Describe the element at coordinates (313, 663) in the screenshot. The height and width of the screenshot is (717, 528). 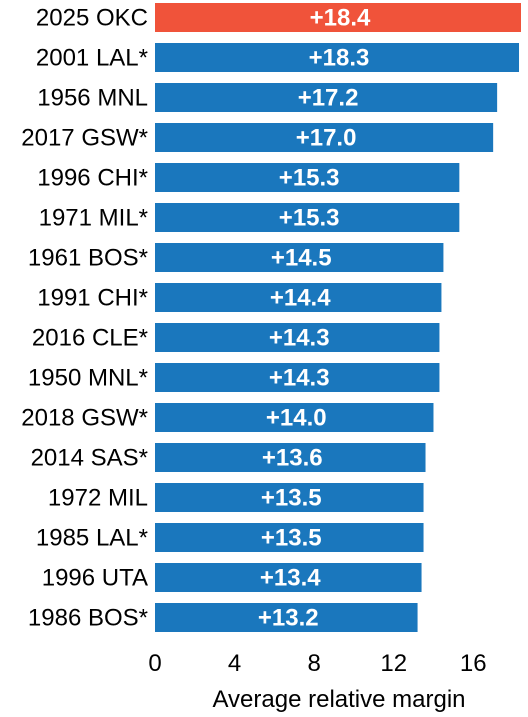
I see `x-tick-label: 8` at that location.